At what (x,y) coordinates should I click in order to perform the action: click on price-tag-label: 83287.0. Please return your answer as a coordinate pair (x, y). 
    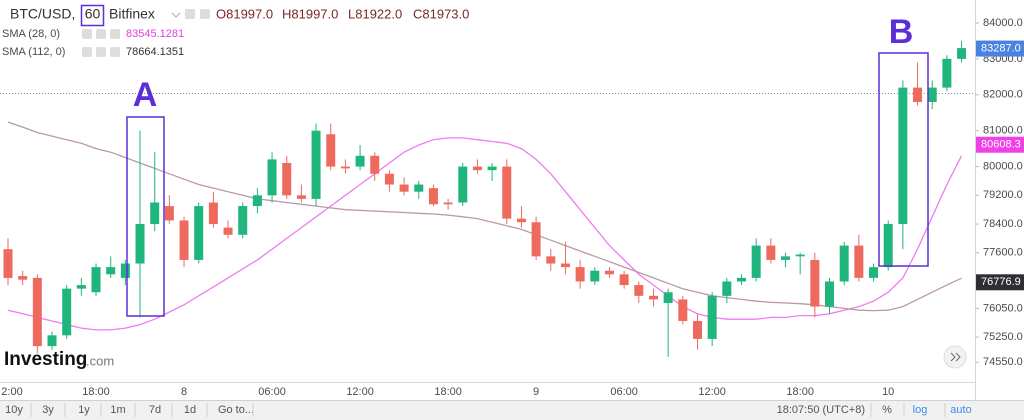
    Looking at the image, I should click on (1001, 48).